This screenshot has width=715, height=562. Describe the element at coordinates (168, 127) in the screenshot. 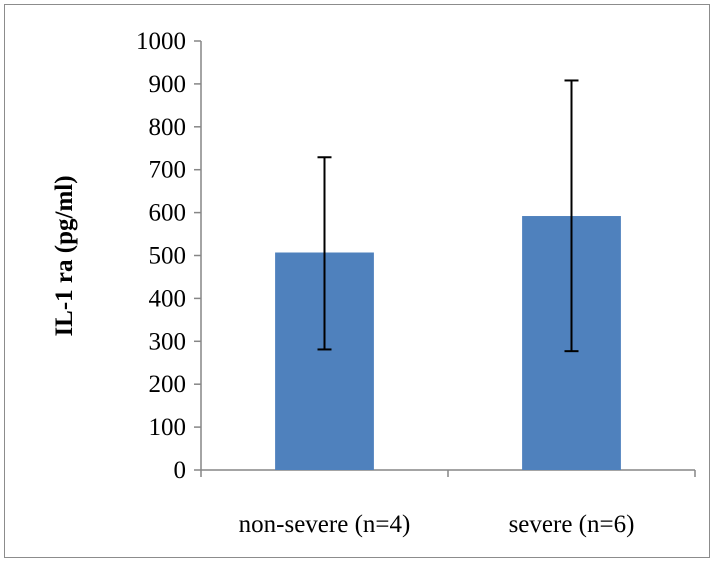

I see `y-tick-label: 800` at that location.